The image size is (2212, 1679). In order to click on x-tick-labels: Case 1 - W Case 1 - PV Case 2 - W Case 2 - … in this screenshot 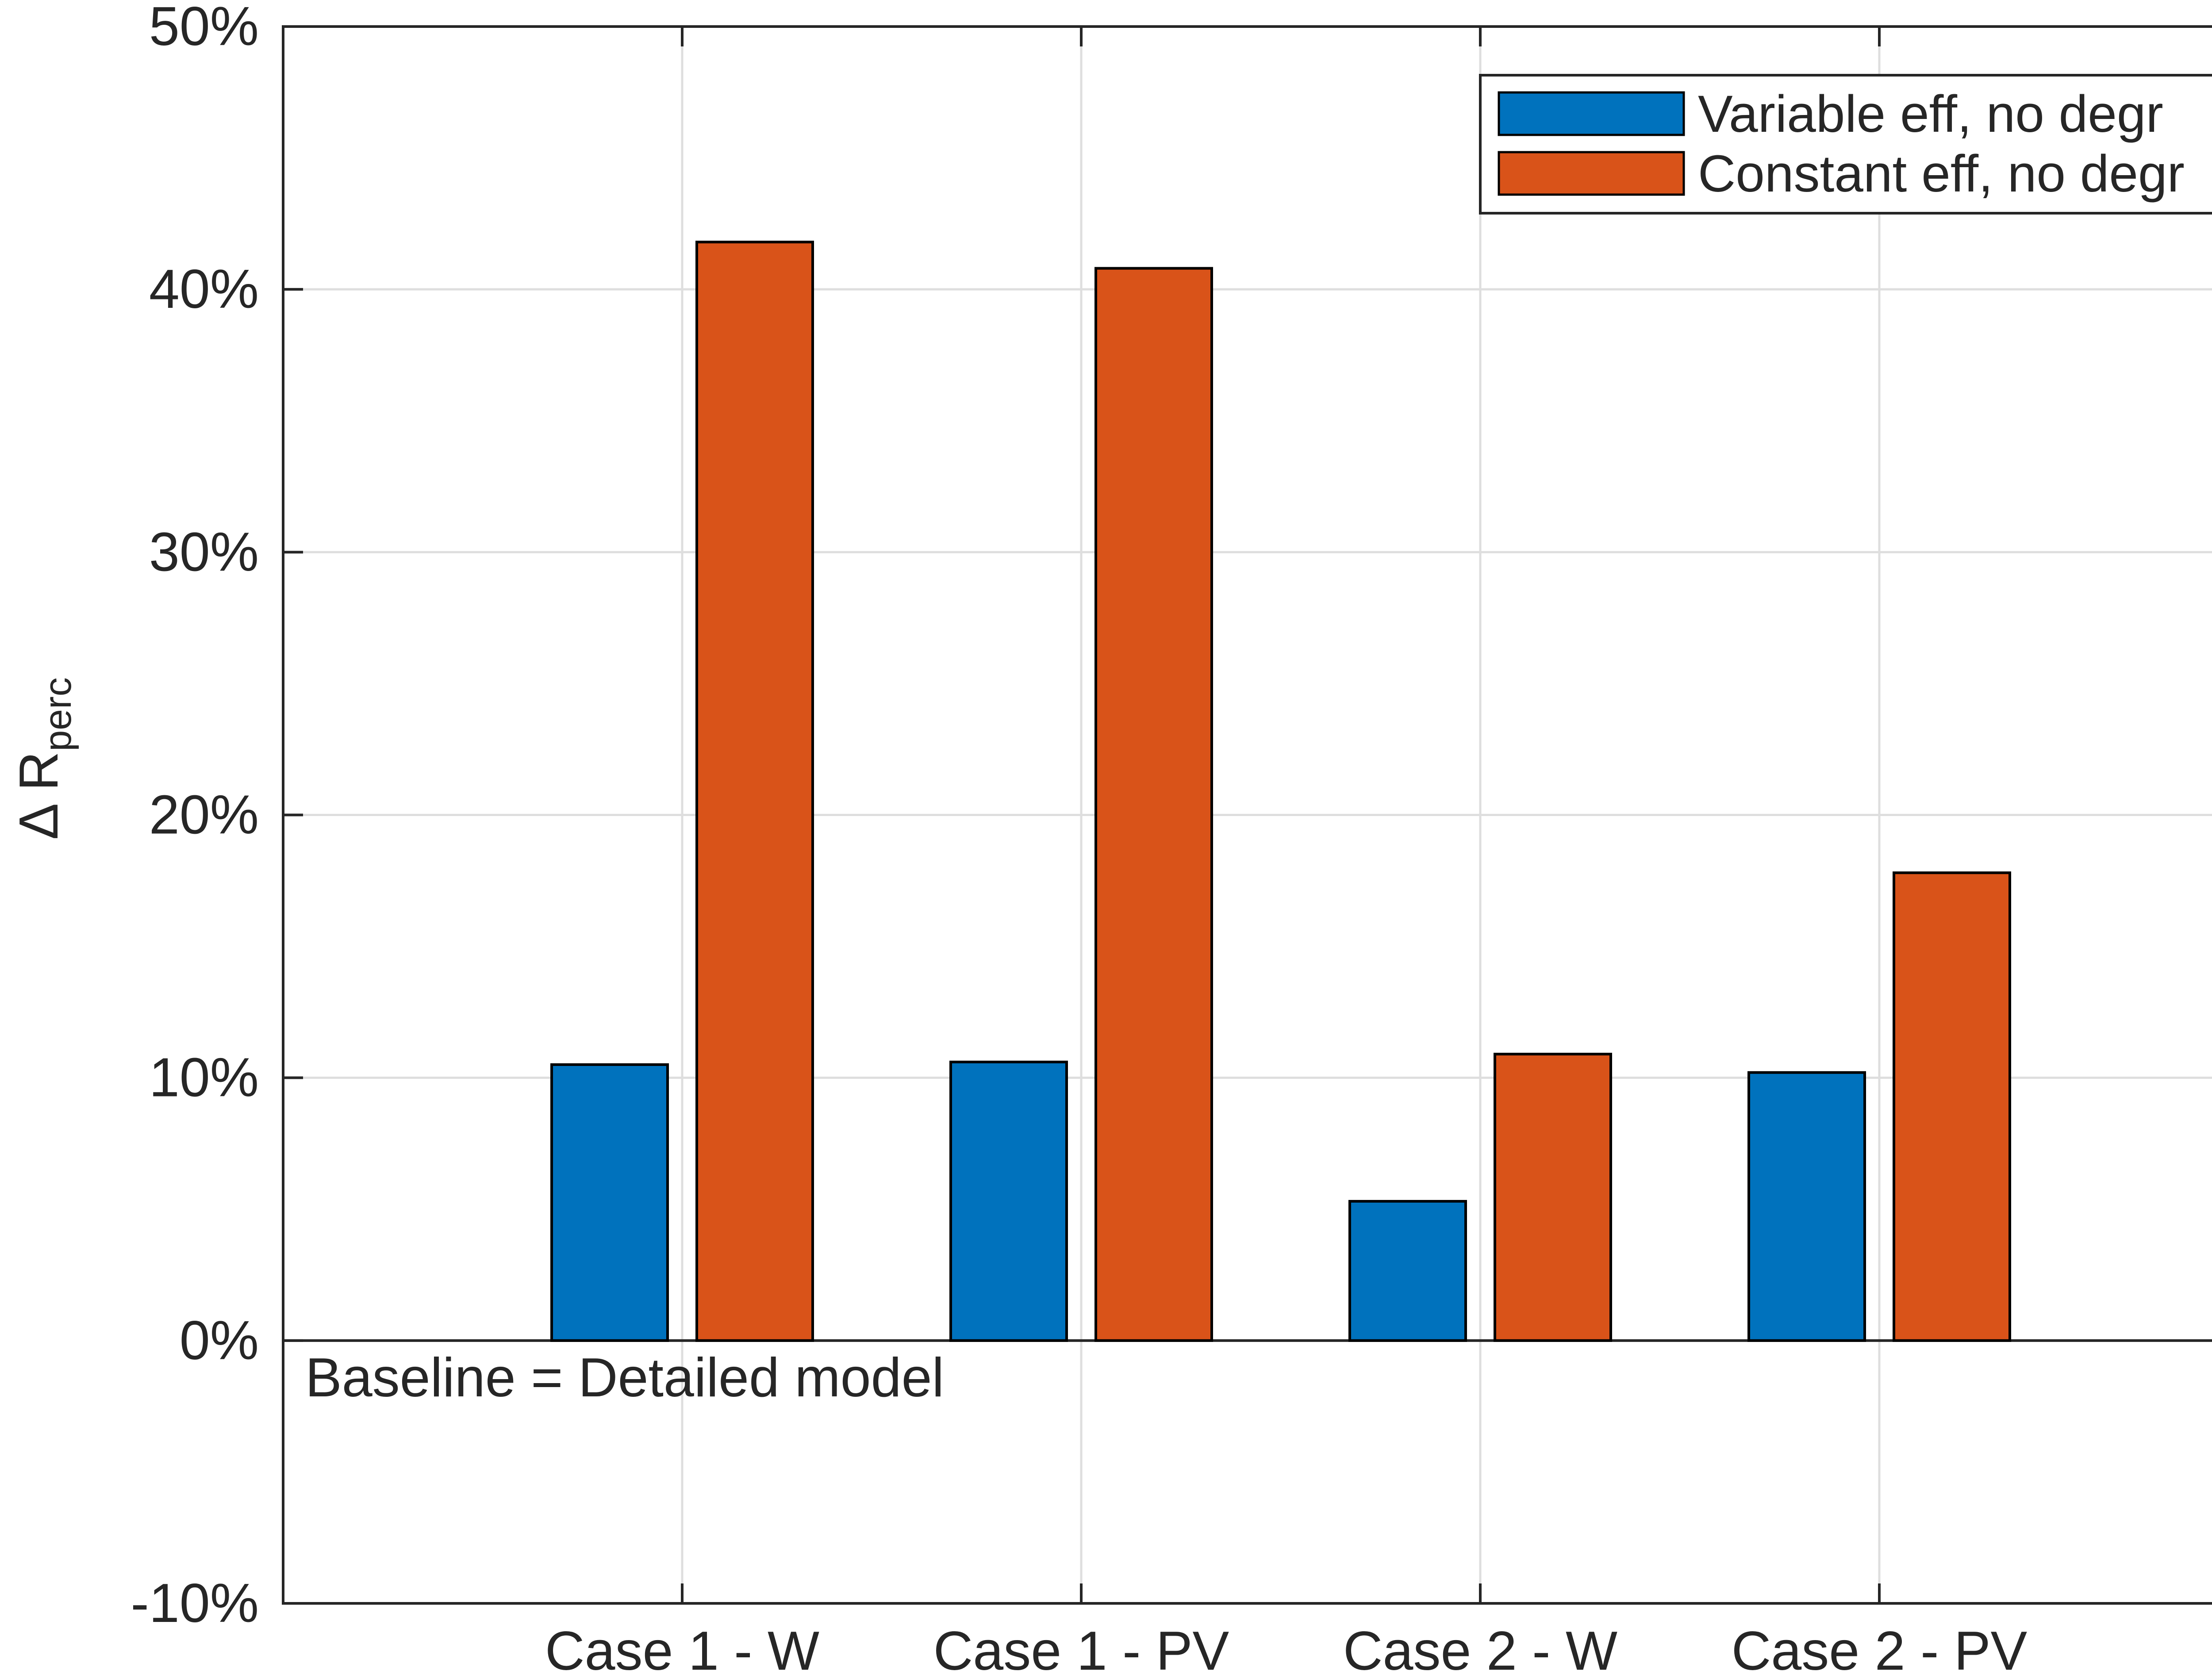, I will do `click(1287, 1650)`.